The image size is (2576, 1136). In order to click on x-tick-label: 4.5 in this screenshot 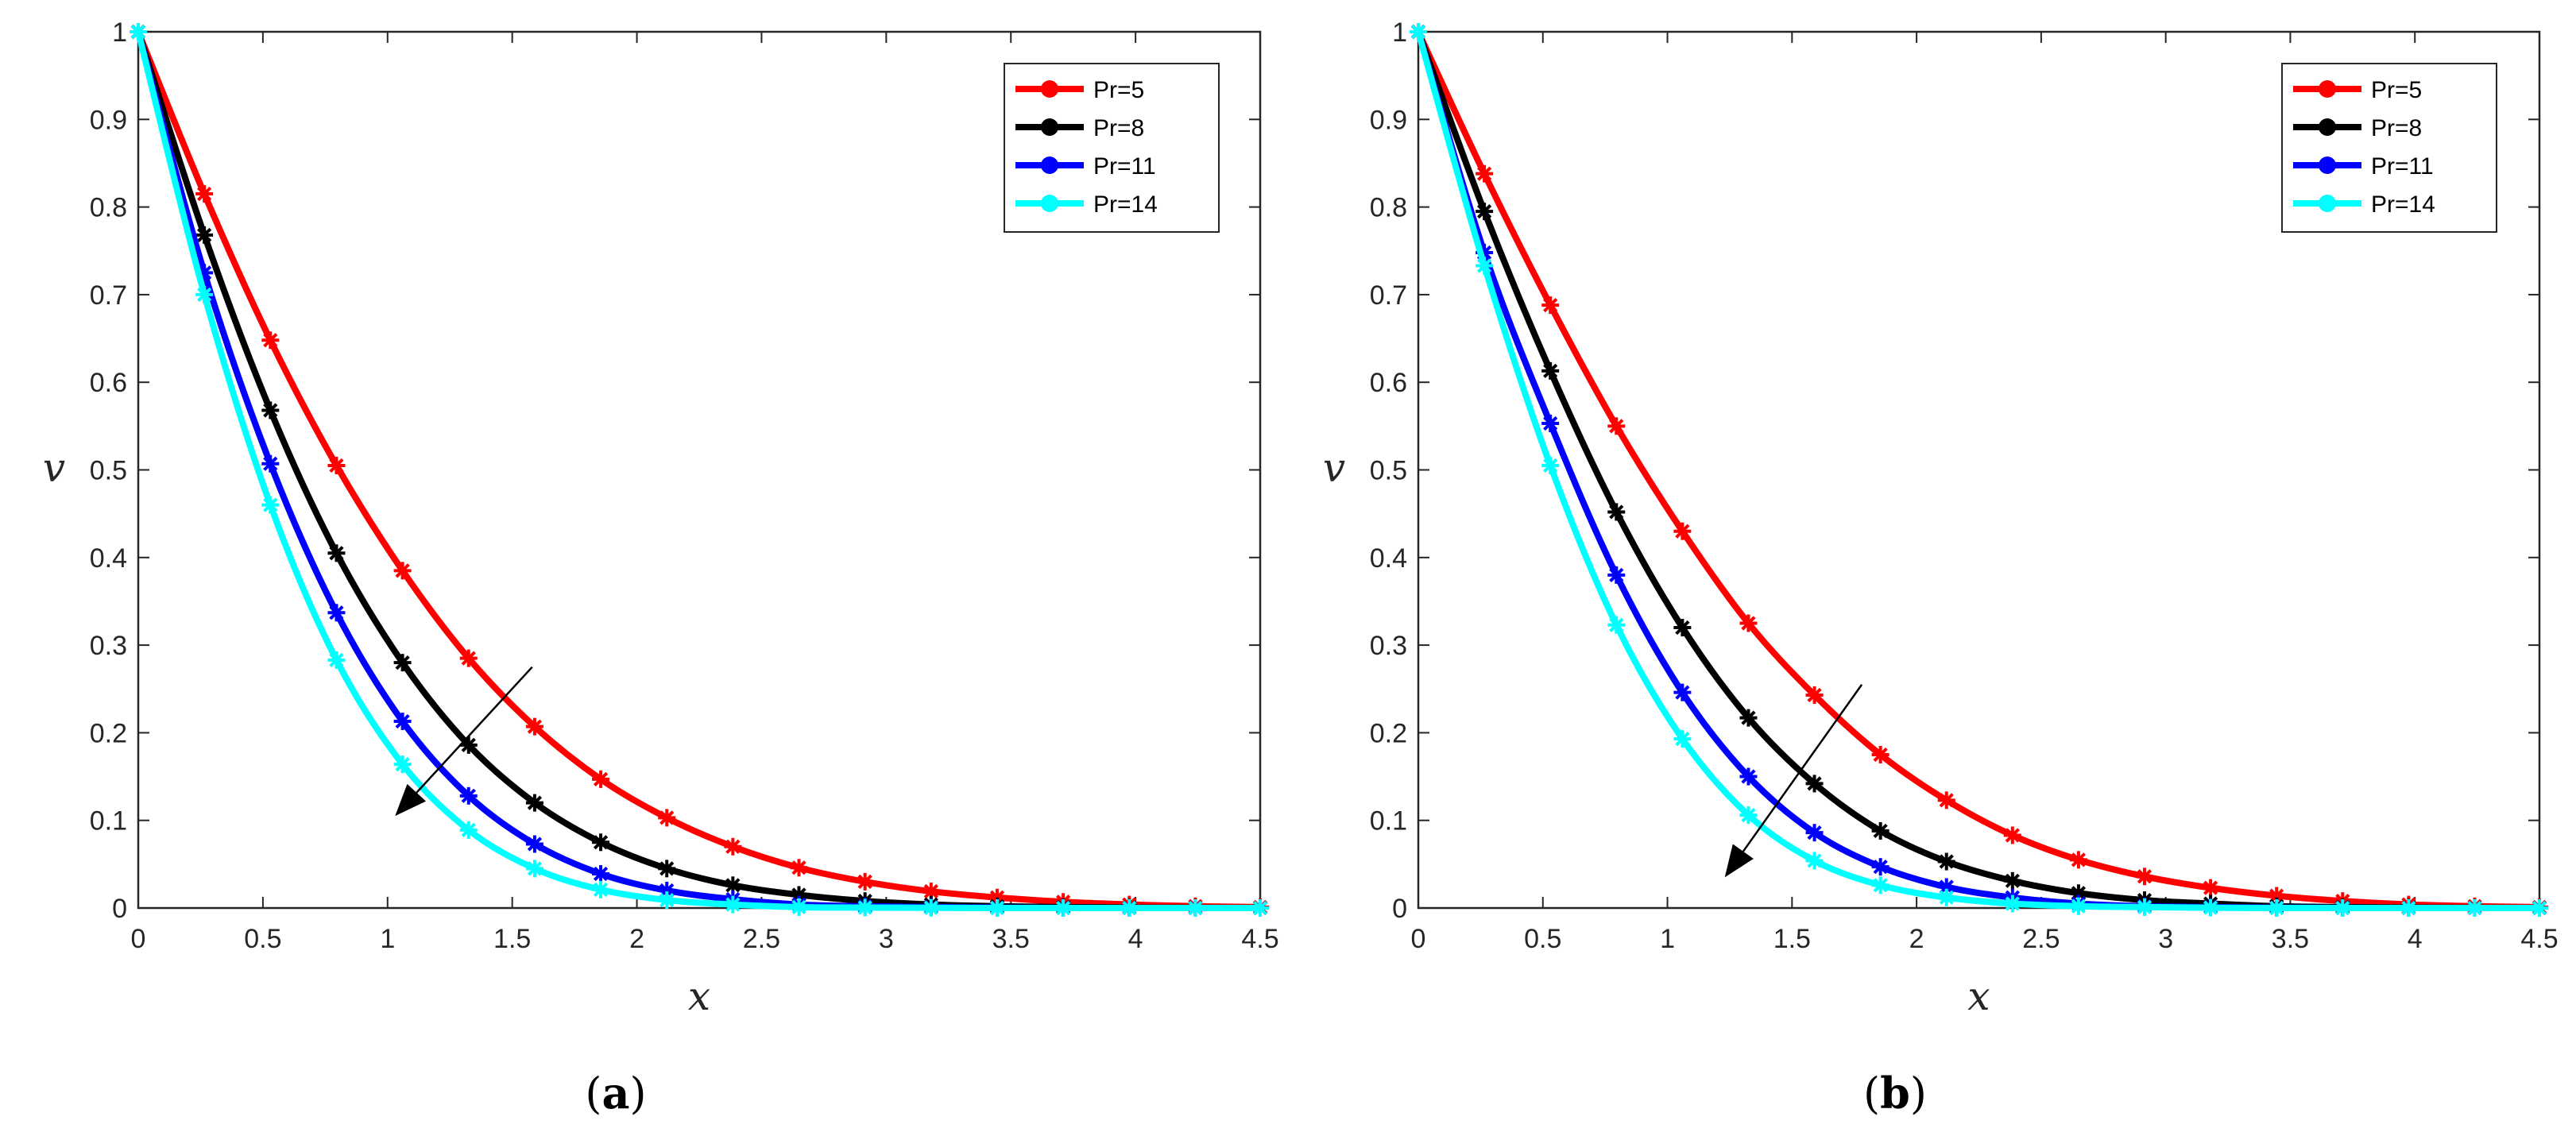, I will do `click(2539, 939)`.